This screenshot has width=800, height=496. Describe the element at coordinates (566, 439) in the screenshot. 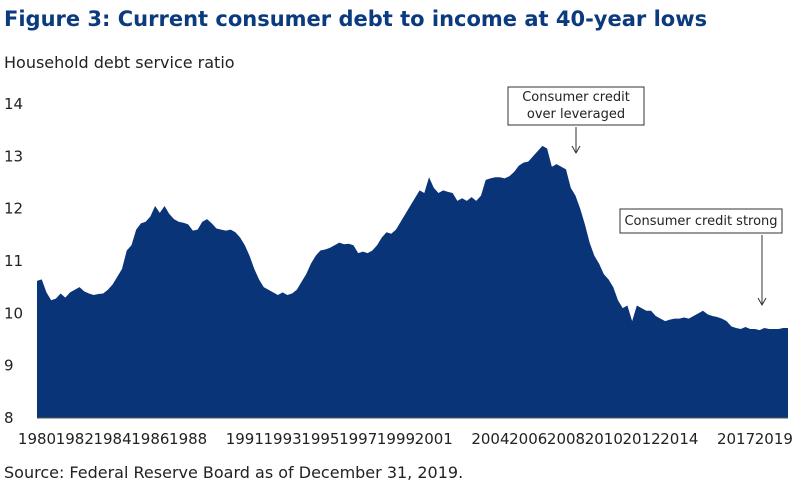

I see `x-tick-label: 2008` at that location.